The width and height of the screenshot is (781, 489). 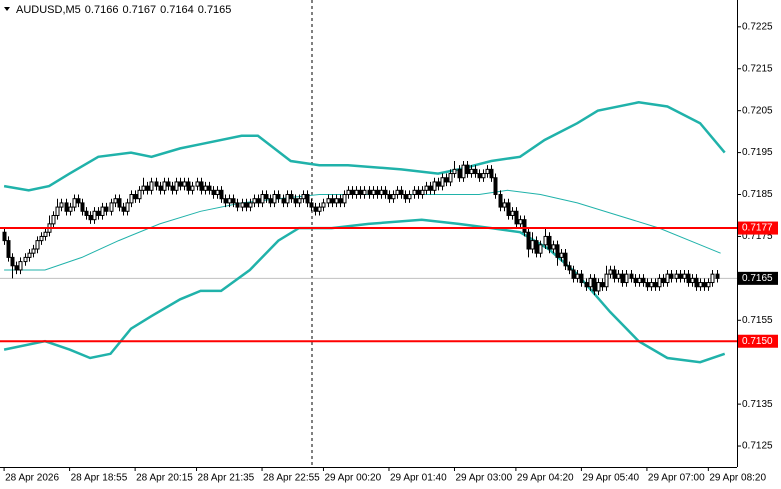 What do you see at coordinates (177, 10) in the screenshot?
I see `title-price: 0.7164` at bounding box center [177, 10].